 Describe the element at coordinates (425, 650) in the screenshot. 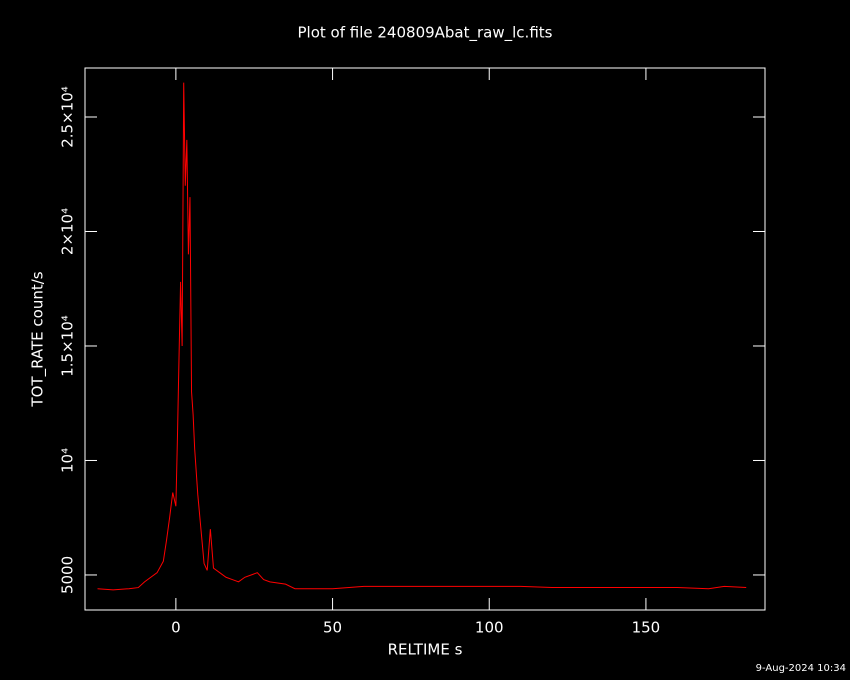

I see `x-axis-label: RELTIME s` at that location.